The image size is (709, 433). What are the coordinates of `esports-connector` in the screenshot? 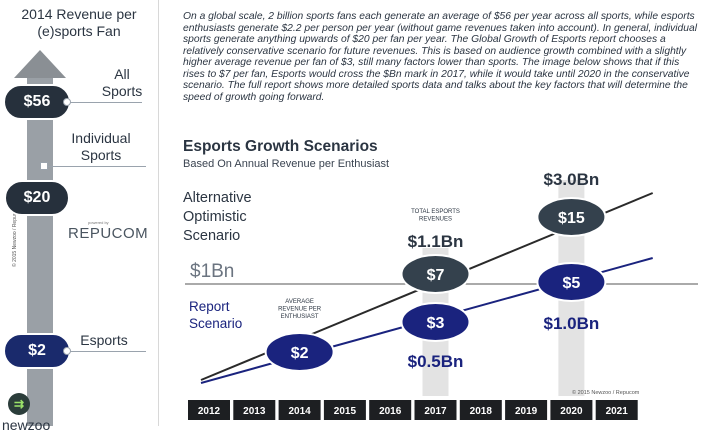 It's located at (106, 351).